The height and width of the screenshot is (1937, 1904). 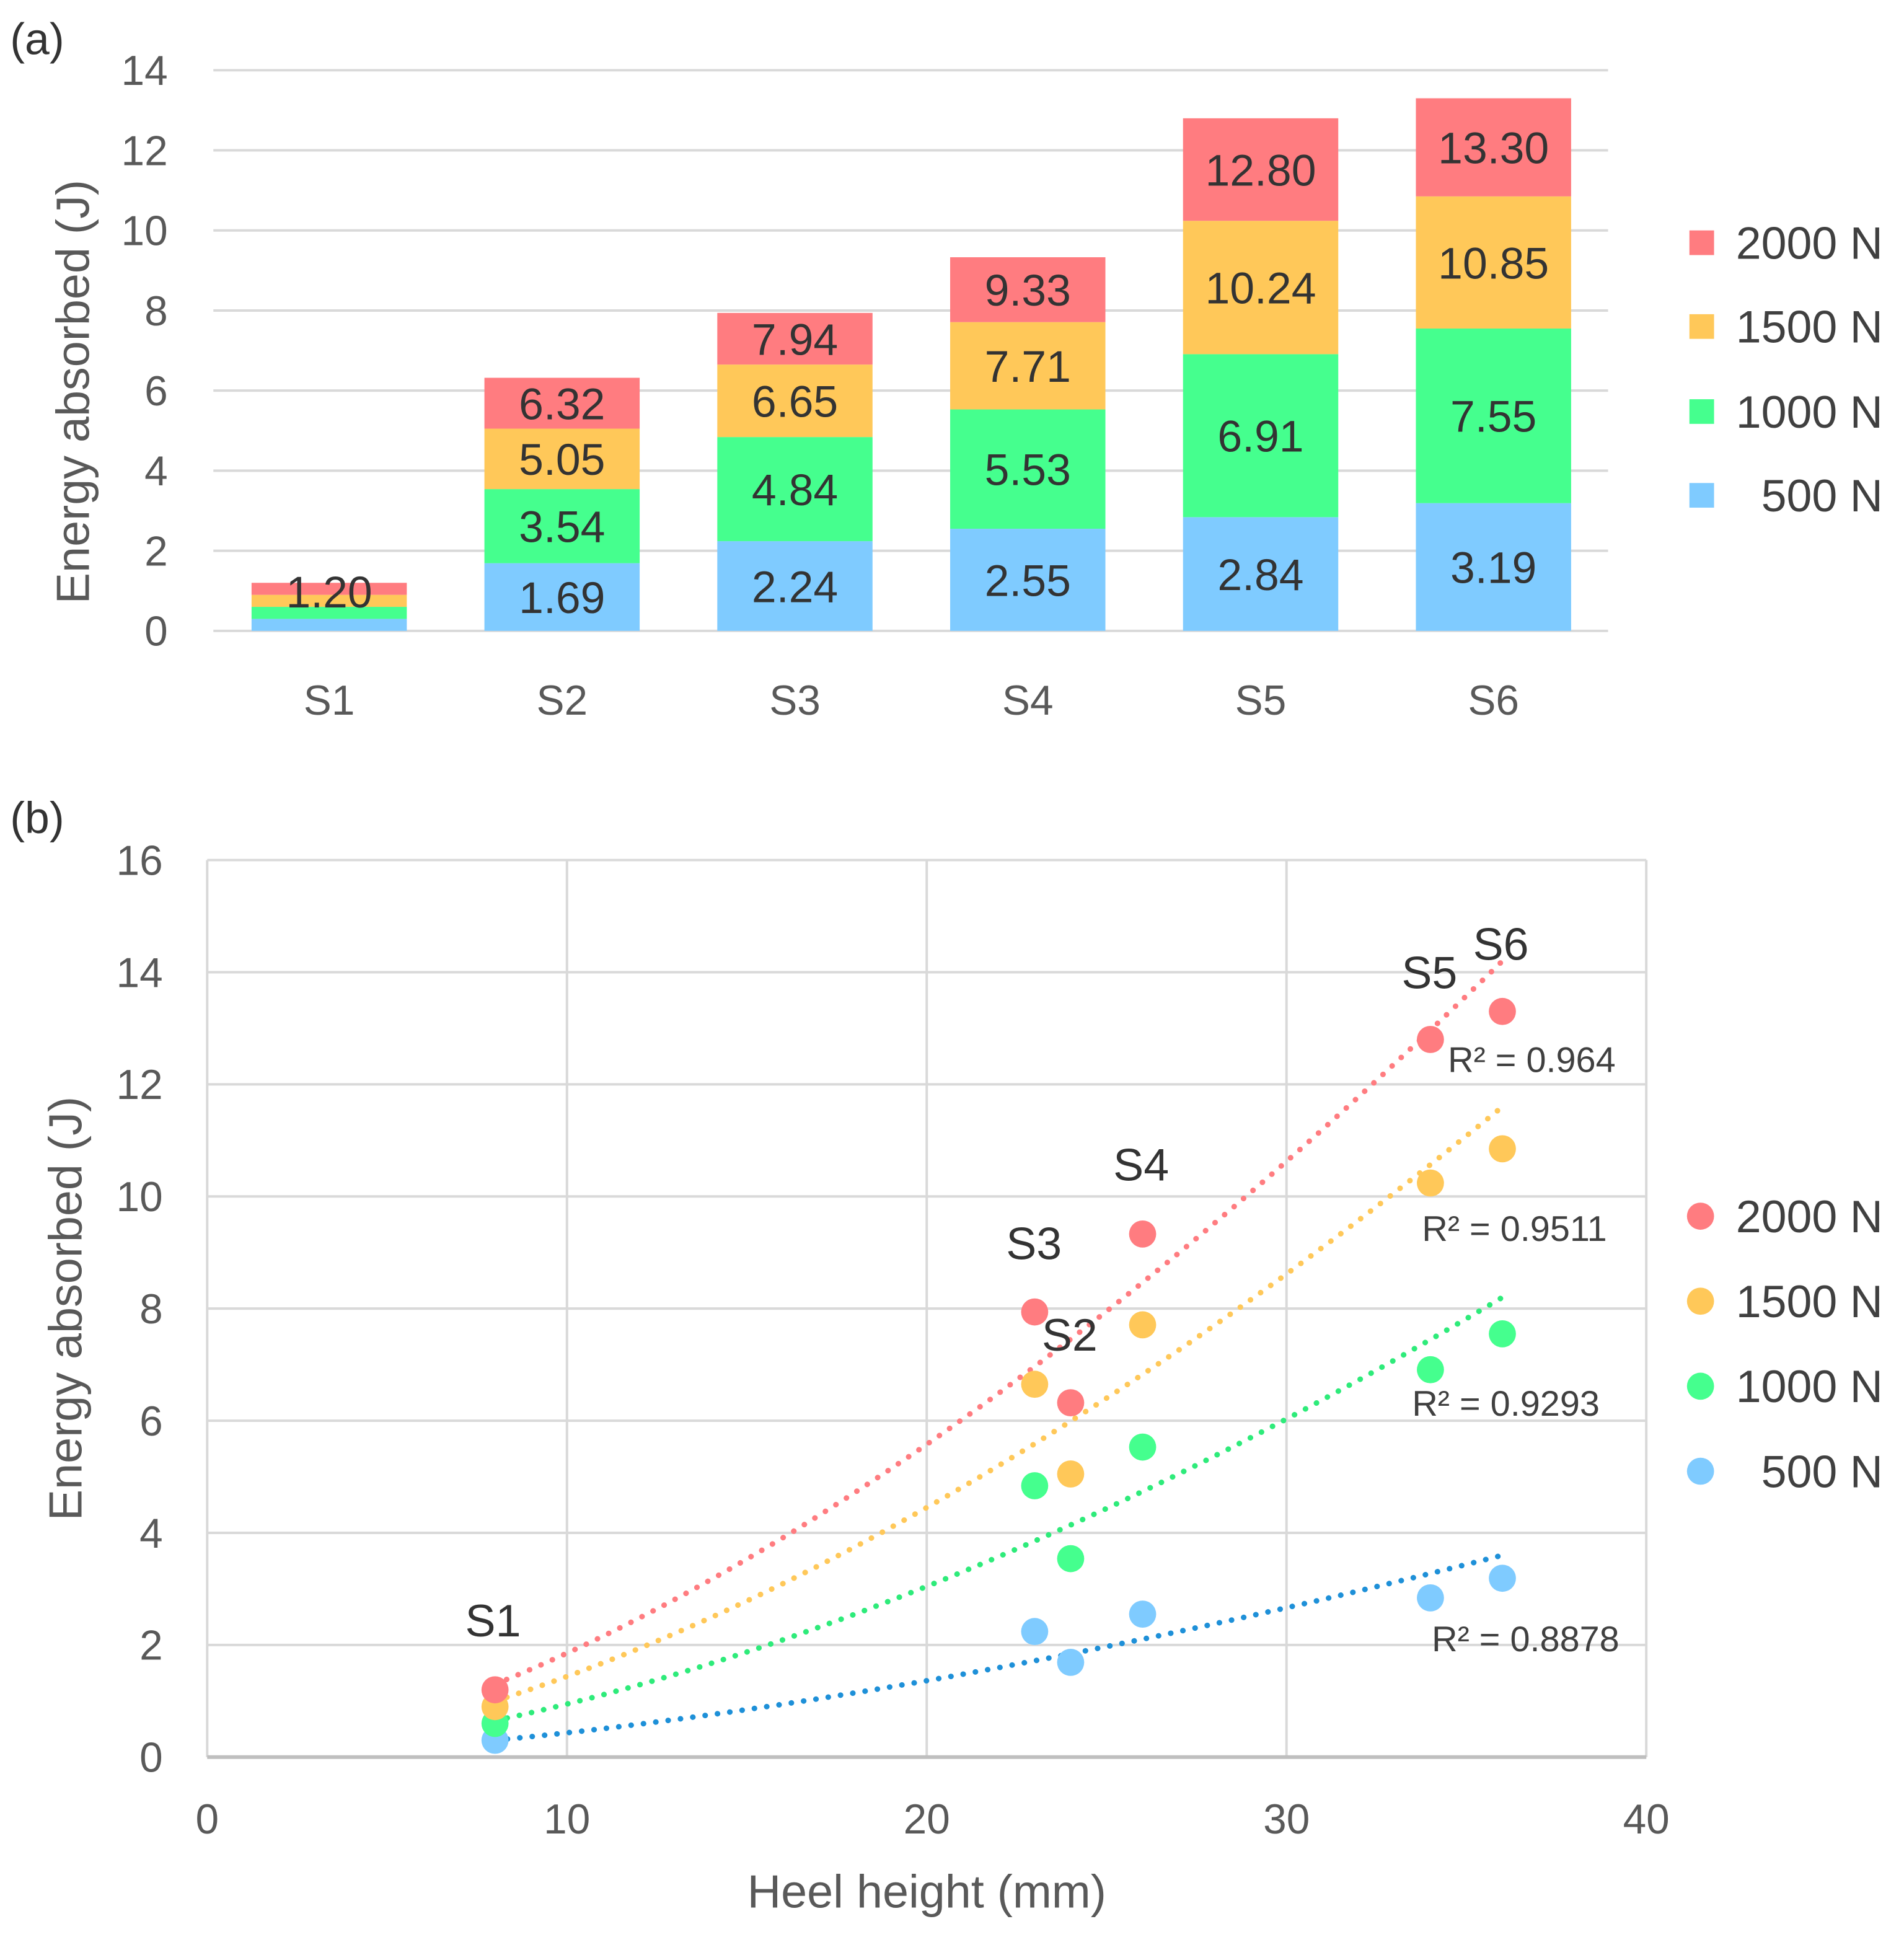 I want to click on bar-data-label: 2.84, so click(x=1260, y=575).